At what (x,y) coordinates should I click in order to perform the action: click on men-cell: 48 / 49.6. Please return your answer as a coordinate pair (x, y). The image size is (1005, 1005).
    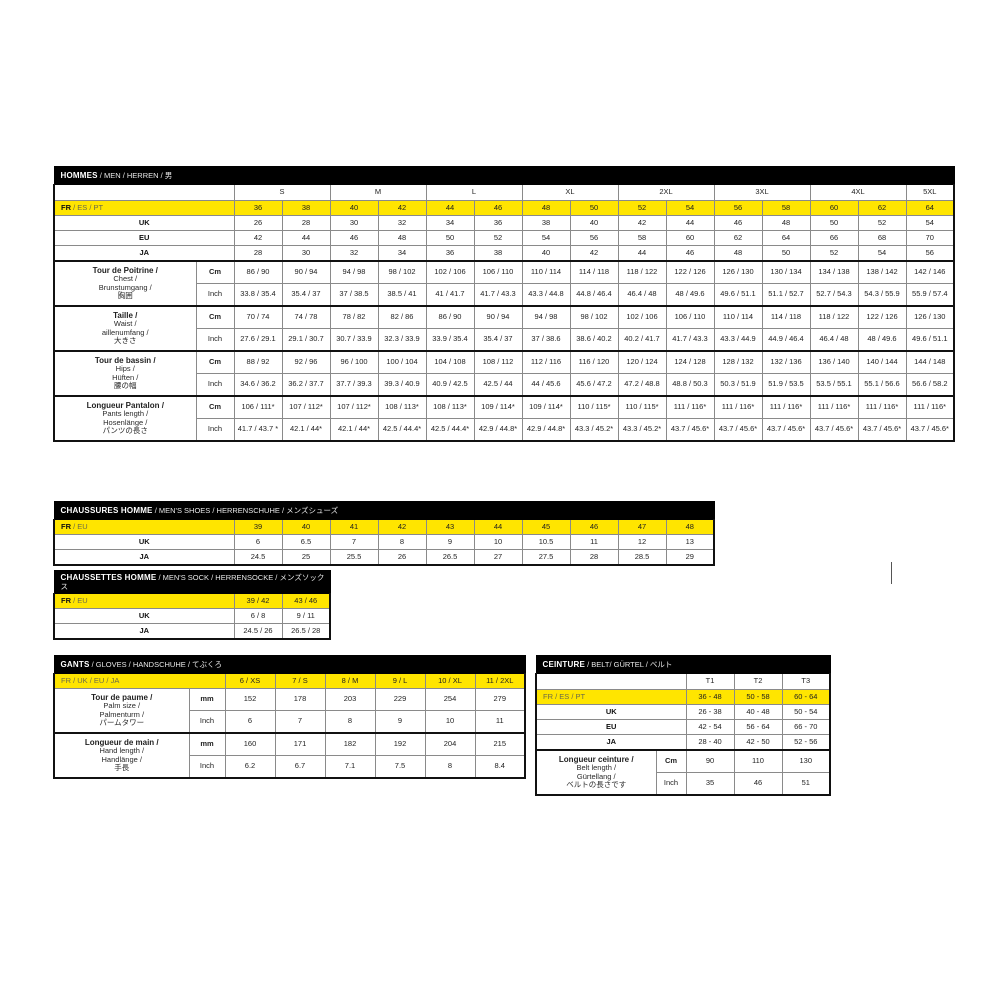
    Looking at the image, I should click on (882, 340).